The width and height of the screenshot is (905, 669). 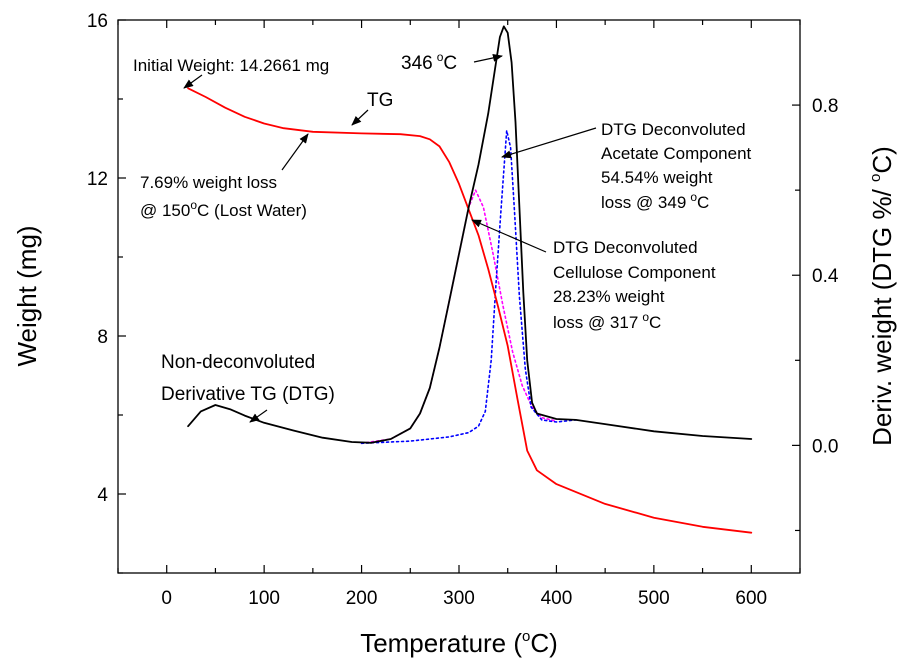 I want to click on annotation-cellulose-3: 28.23% weight, so click(x=609, y=296).